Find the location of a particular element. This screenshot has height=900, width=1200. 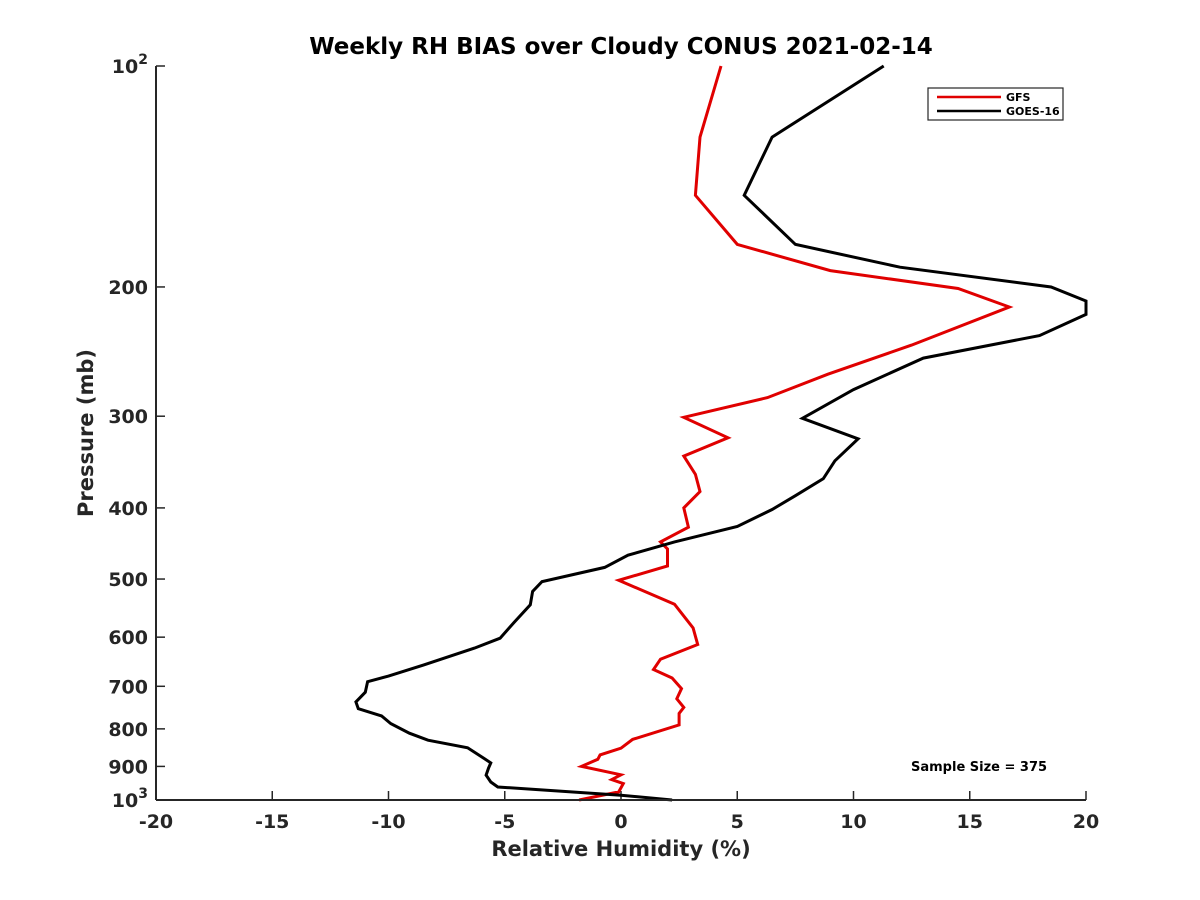

y-tick-label: 200 is located at coordinates (128, 288).